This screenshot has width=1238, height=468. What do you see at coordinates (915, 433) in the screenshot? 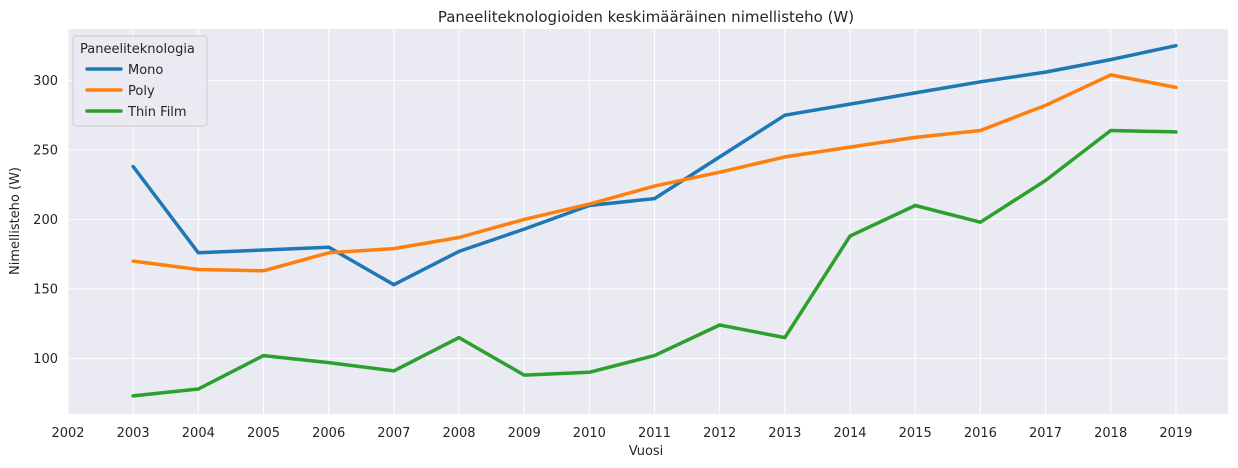
I see `x-tick-label: 2015` at bounding box center [915, 433].